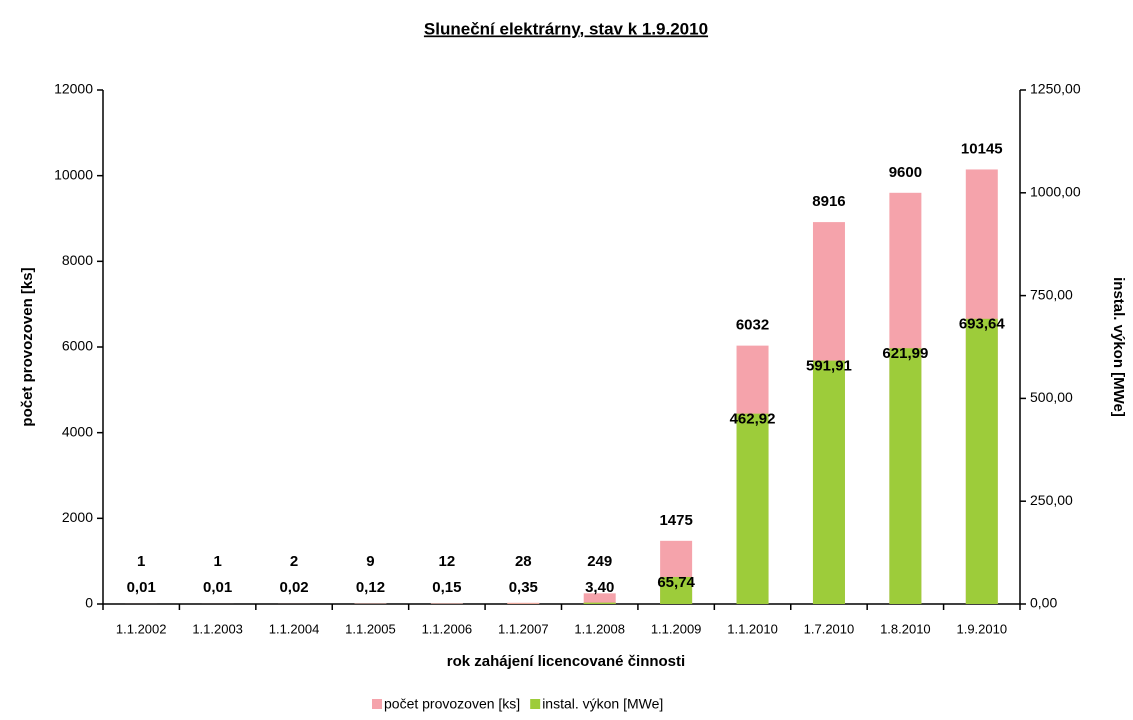 This screenshot has width=1133, height=720. What do you see at coordinates (1055, 89) in the screenshot?
I see `y2-tick-label: 1250,00` at bounding box center [1055, 89].